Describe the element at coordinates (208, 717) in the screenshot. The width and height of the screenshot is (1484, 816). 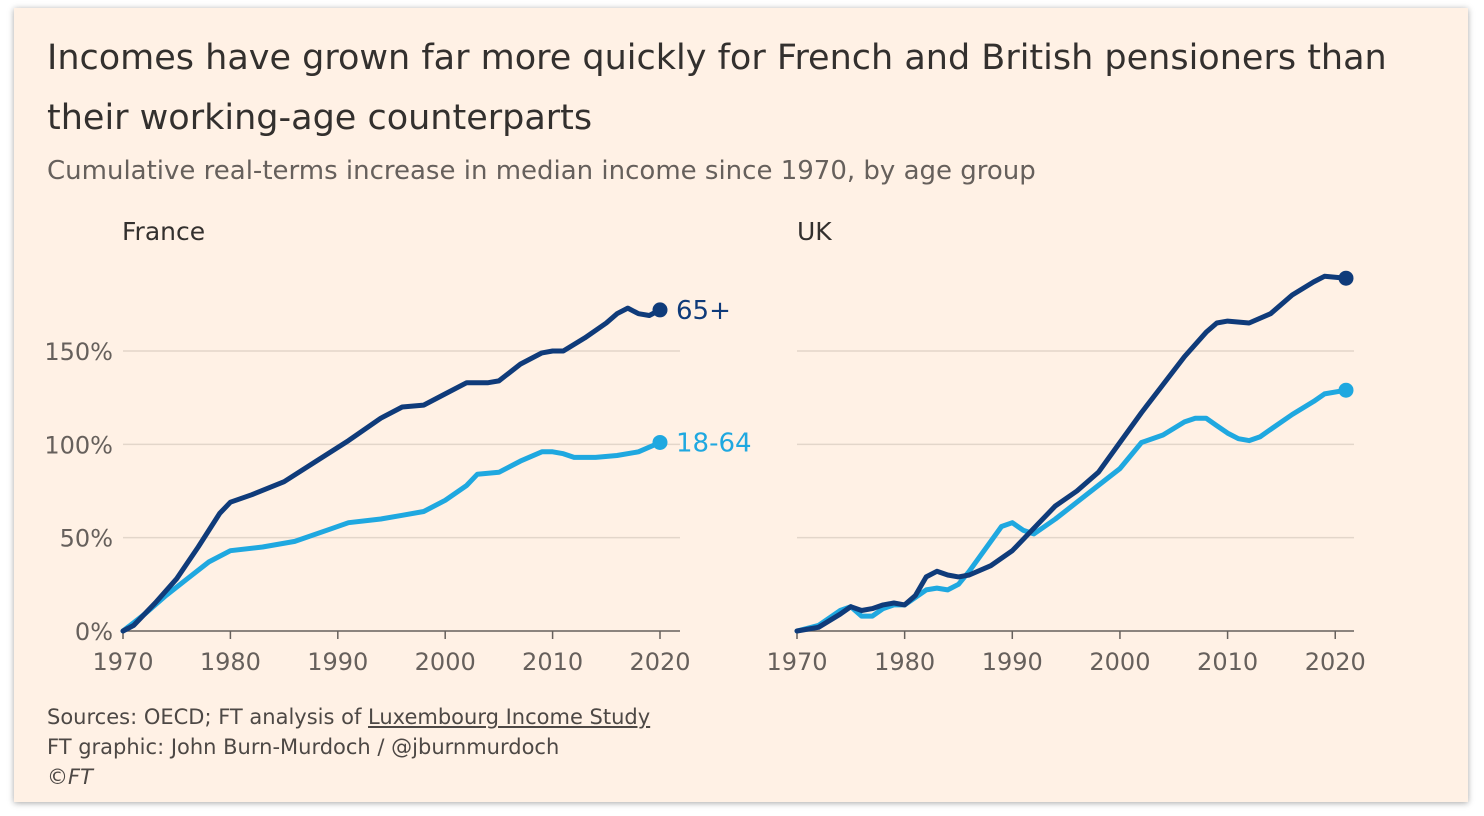
I see `sources-prefix: Sources: OECD; FT analysis of` at that location.